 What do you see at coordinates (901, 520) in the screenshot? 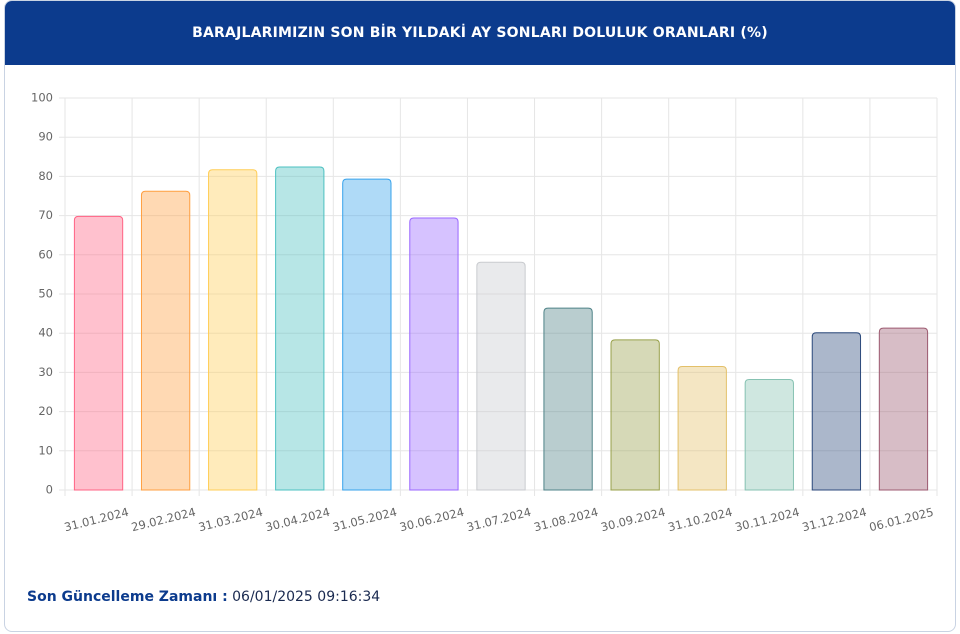
I see `x-tick-label: 06.01.2025` at bounding box center [901, 520].